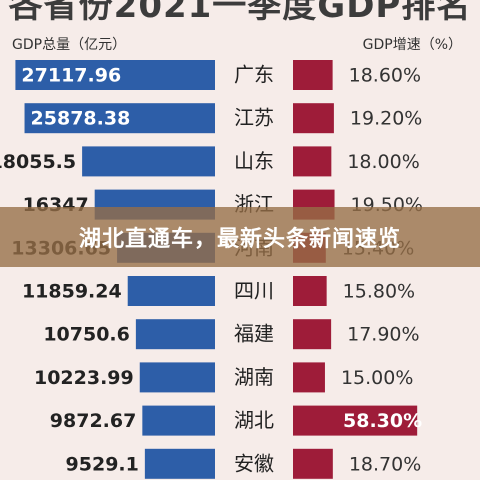  What do you see at coordinates (379, 292) in the screenshot?
I see `gdp-growth-label: 15.80%` at bounding box center [379, 292].